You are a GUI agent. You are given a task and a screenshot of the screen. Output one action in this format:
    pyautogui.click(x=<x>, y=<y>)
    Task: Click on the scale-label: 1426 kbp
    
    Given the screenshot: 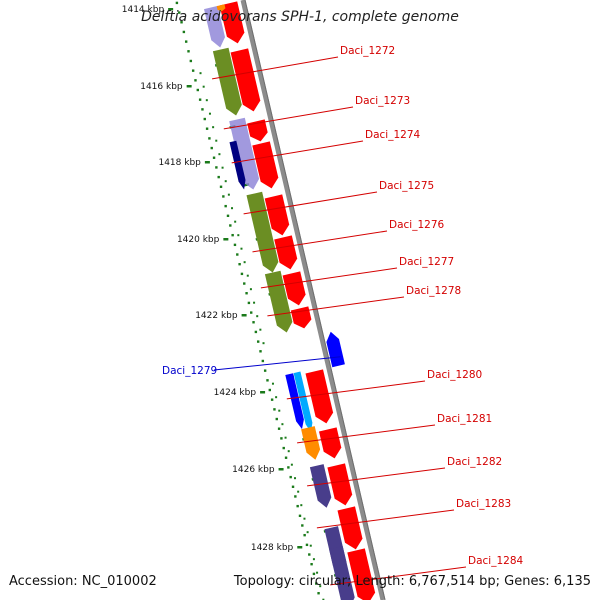 What is the action you would take?
    pyautogui.click(x=253, y=470)
    